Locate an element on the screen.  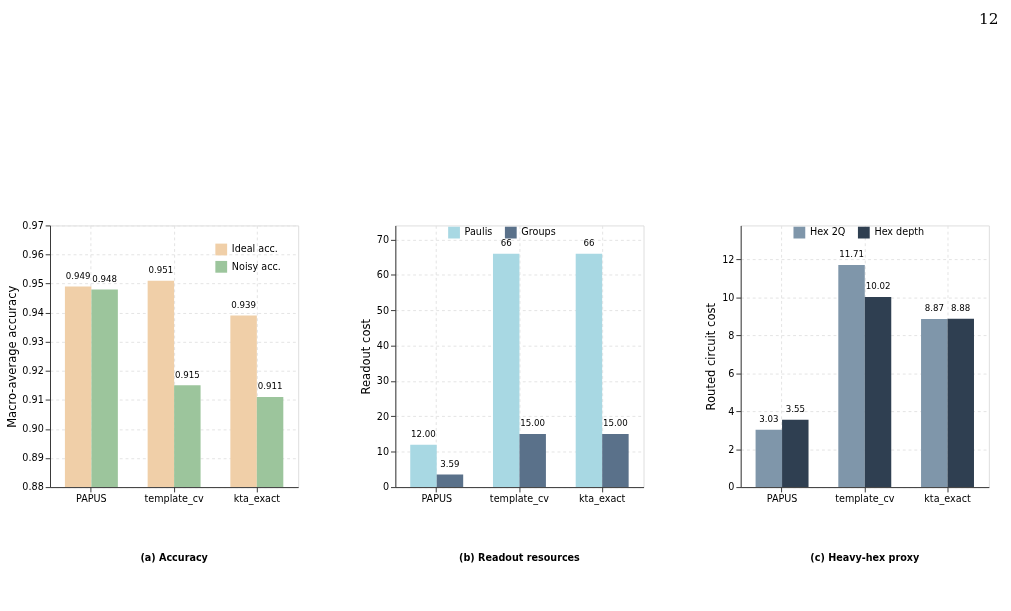
text: (b) Readout resources is located at coordinates (520, 558).